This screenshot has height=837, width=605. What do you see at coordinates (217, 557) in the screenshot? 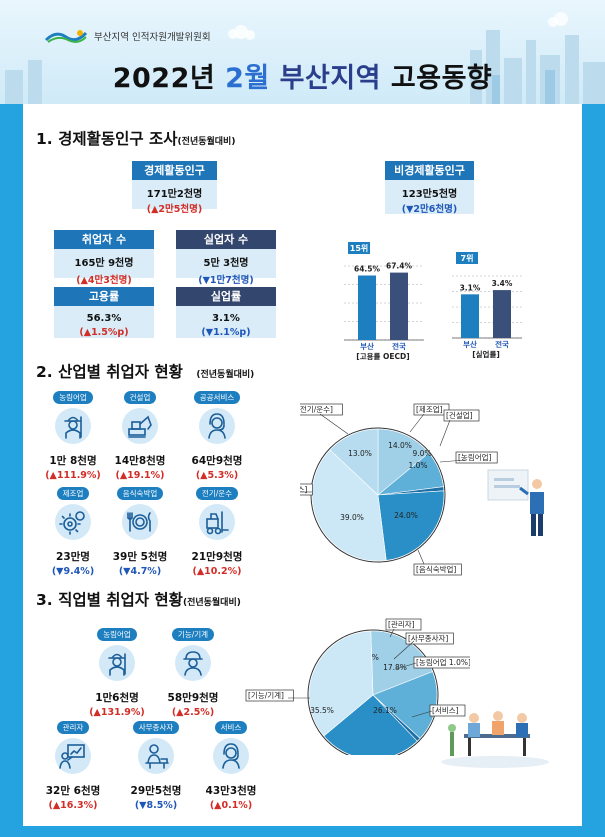
I see `employee-count: 21만9천명` at bounding box center [217, 557].